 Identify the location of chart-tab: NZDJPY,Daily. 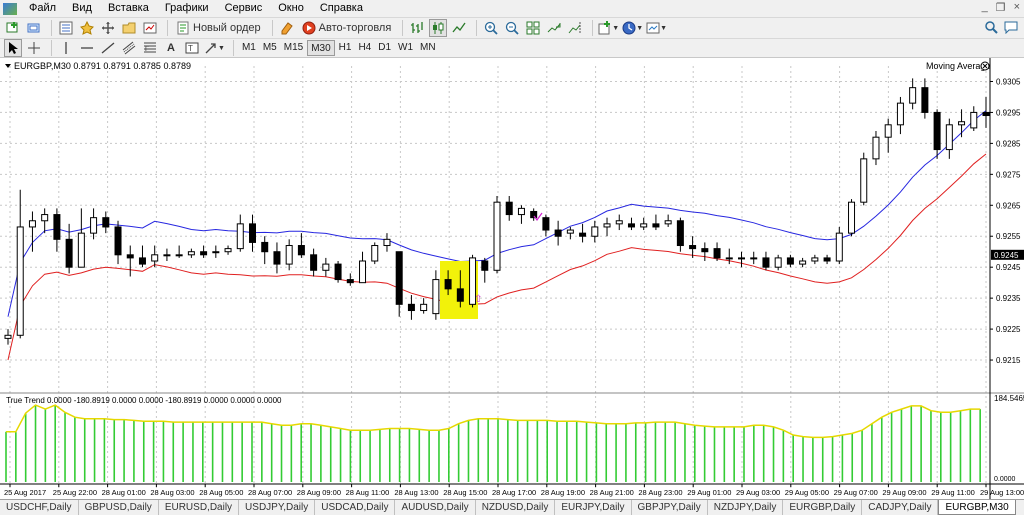
(746, 507).